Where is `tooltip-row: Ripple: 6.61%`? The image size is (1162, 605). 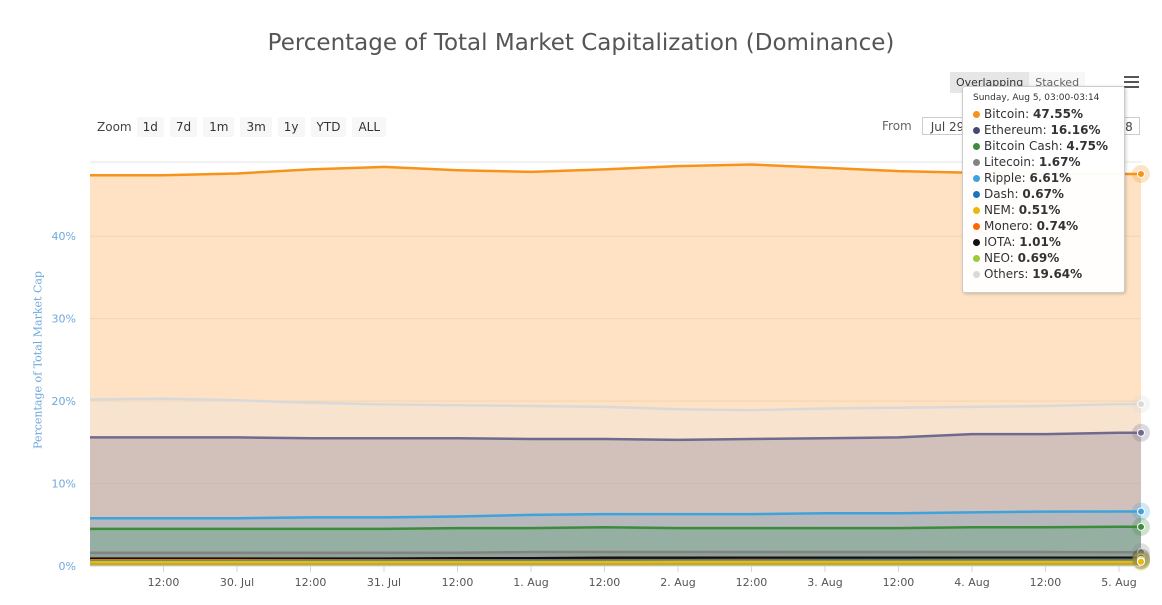
tooltip-row: Ripple: 6.61% is located at coordinates (1044, 178).